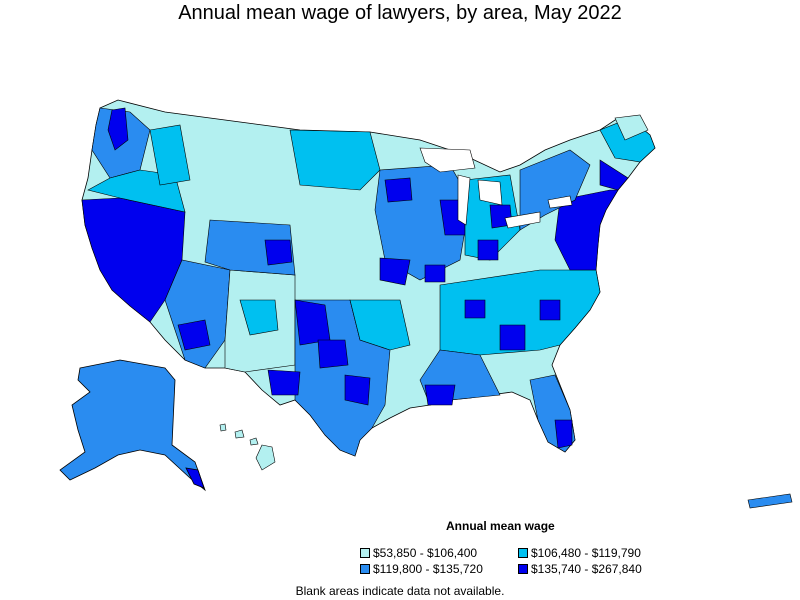 Image resolution: width=800 pixels, height=600 pixels. Describe the element at coordinates (132, 425) in the screenshot. I see `alaska` at that location.